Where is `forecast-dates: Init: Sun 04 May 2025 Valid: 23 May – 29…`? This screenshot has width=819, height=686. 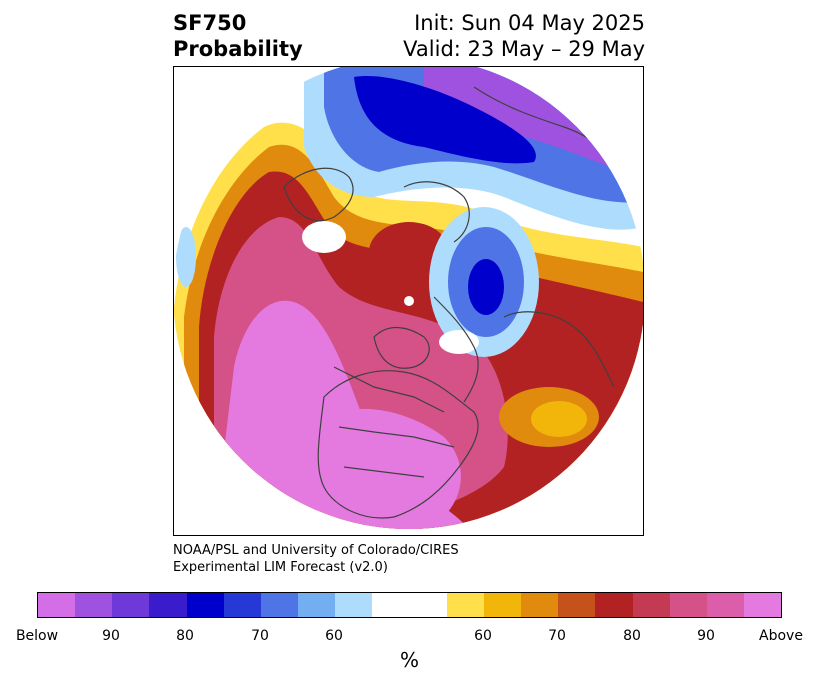
forecast-dates: Init: Sun 04 May 2025 Valid: 23 May – 29… is located at coordinates (524, 36).